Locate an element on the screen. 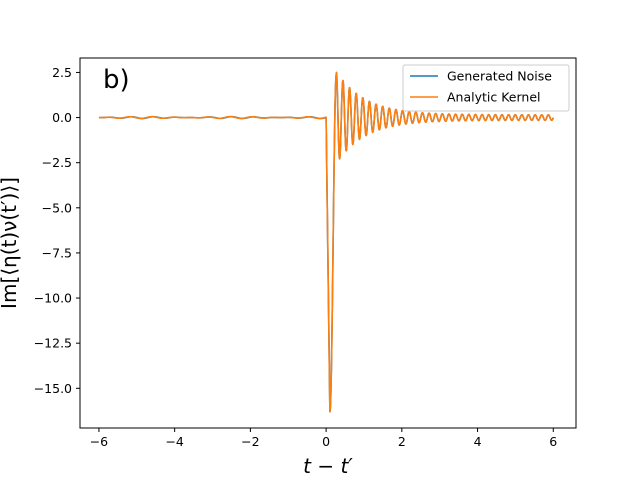  y-tick-label: −12.5 is located at coordinates (53, 343).